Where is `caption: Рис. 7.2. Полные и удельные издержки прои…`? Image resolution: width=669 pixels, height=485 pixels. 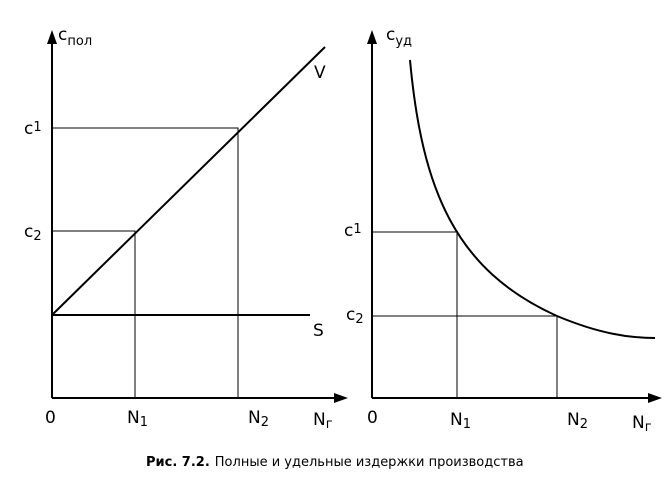 caption: Рис. 7.2. Полные и удельные издержки прои… is located at coordinates (335, 462).